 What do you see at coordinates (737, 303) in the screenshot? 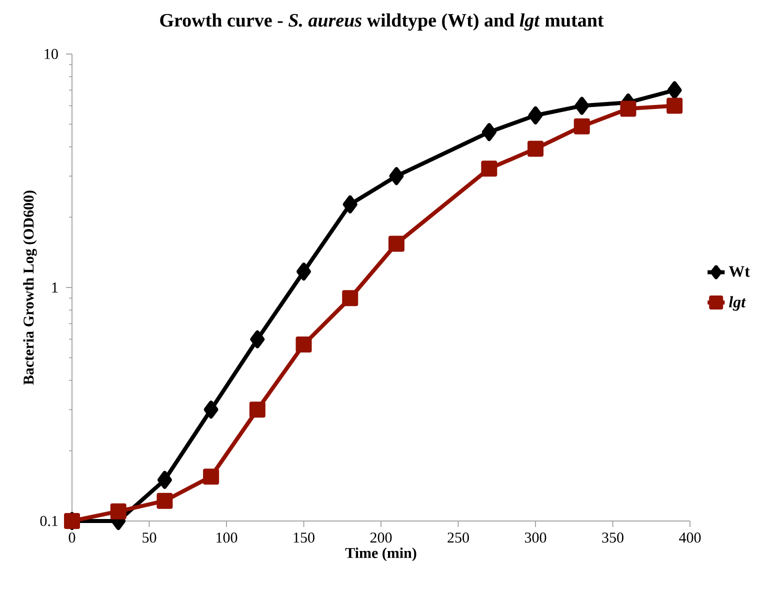
I see `legend-label: lgt` at bounding box center [737, 303].